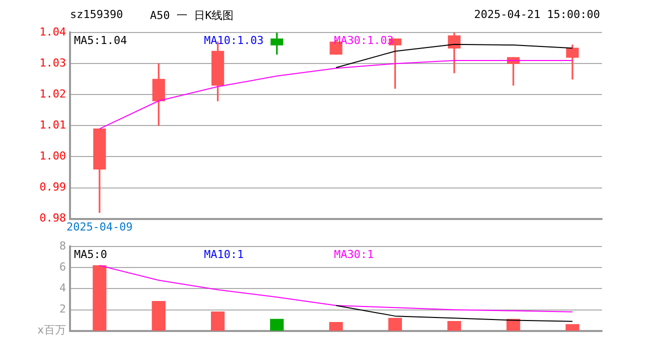 The height and width of the screenshot is (360, 660). What do you see at coordinates (53, 187) in the screenshot?
I see `y-tick-label: 0.99` at bounding box center [53, 187].